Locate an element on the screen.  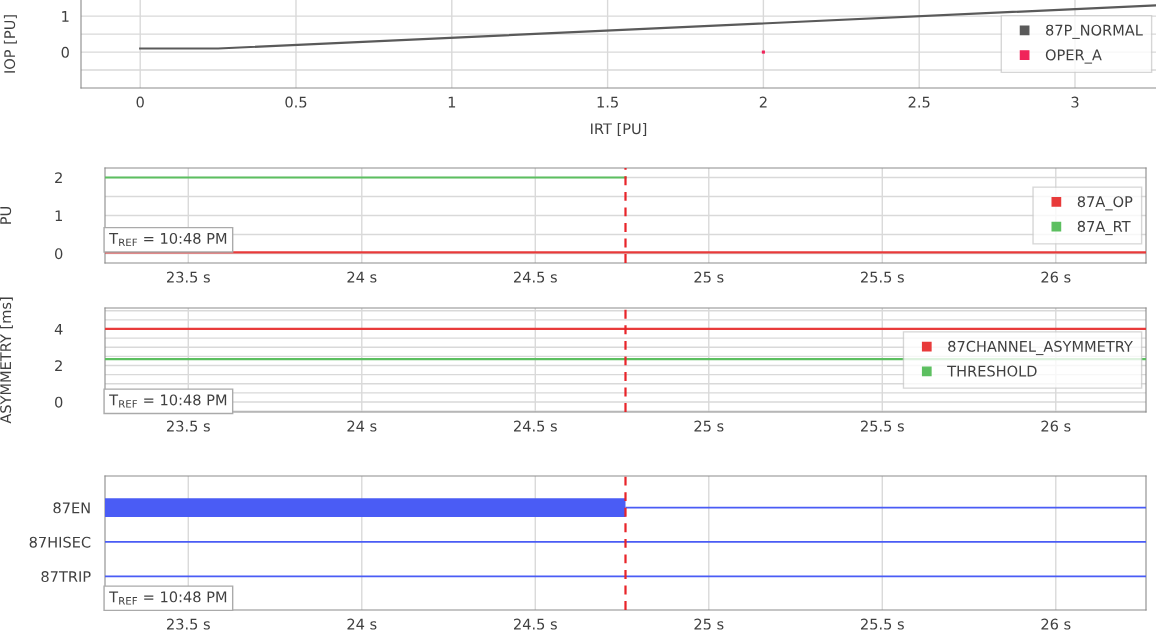
x-tick-label: 3 is located at coordinates (1075, 102).